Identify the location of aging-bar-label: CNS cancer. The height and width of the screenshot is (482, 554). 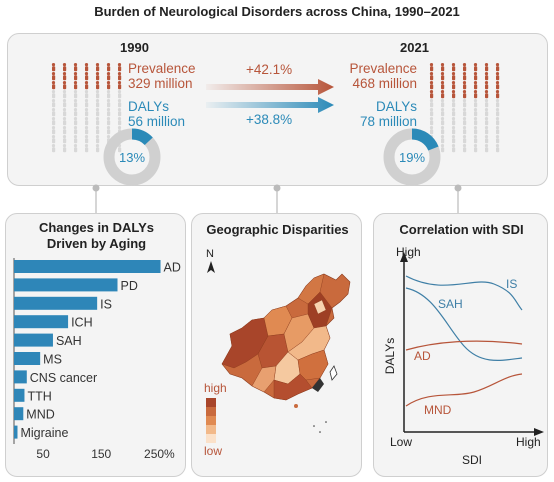
(63, 378).